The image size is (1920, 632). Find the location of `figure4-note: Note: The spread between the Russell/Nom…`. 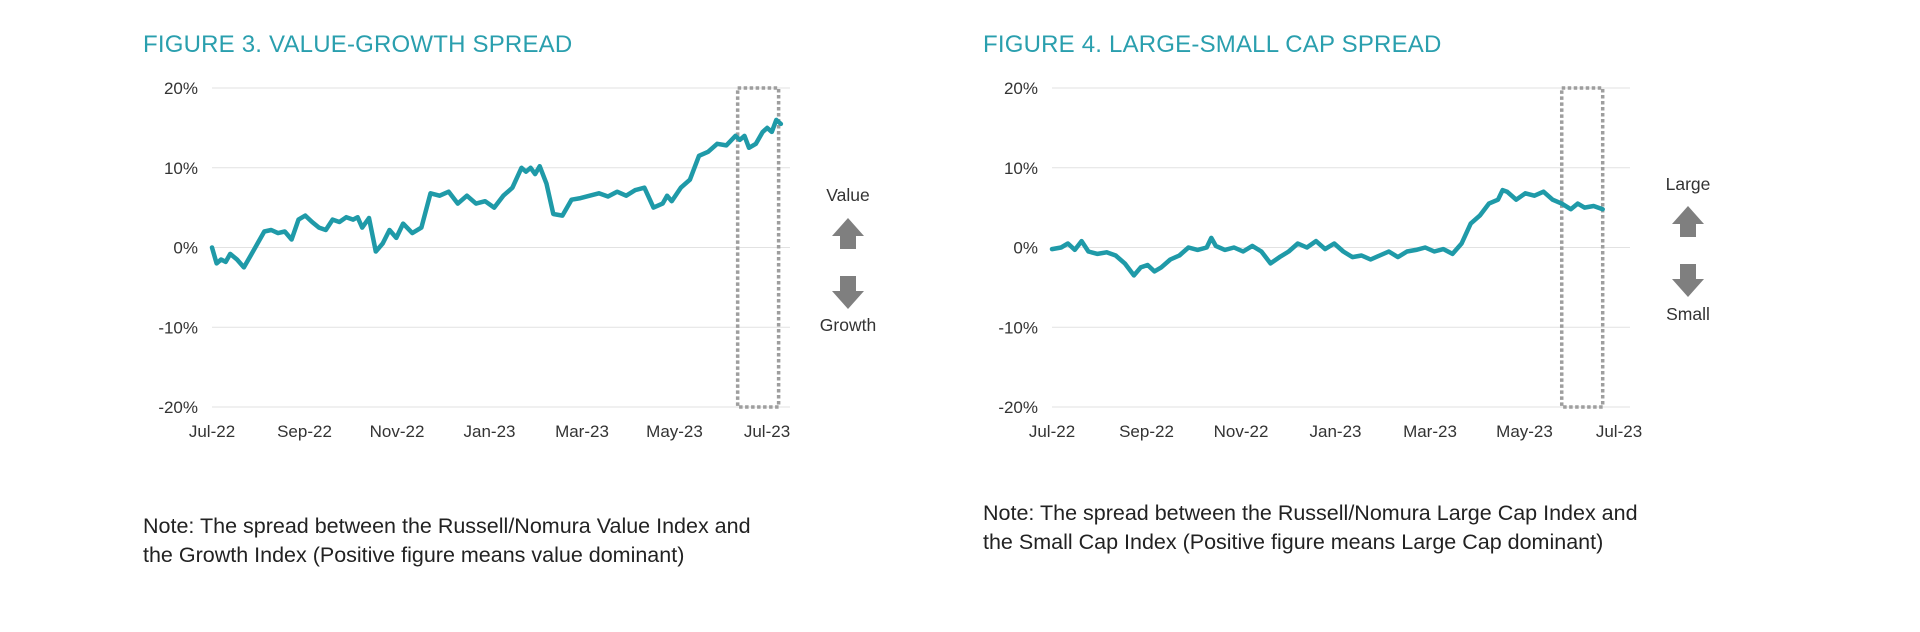

figure4-note: Note: The spread between the Russell/Nom… is located at coordinates (1310, 528).